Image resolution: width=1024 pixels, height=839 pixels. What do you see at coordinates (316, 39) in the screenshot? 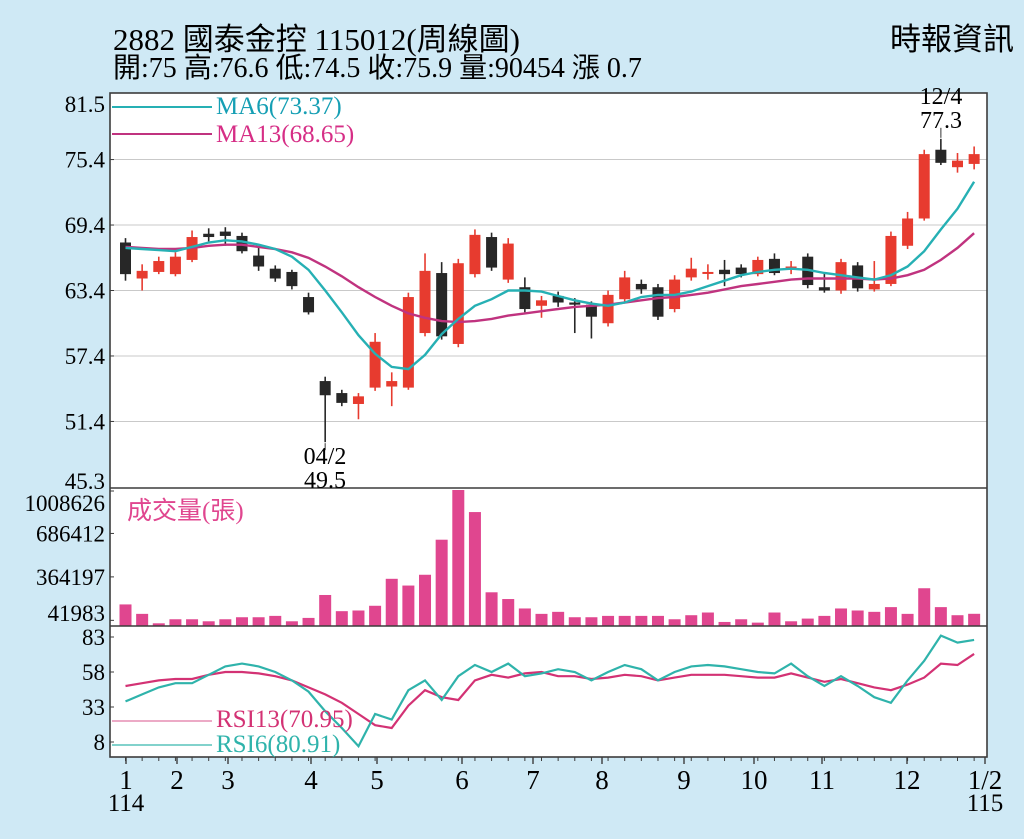
I see `page-title: 2882 國泰金控 115012(周線圖)` at bounding box center [316, 39].